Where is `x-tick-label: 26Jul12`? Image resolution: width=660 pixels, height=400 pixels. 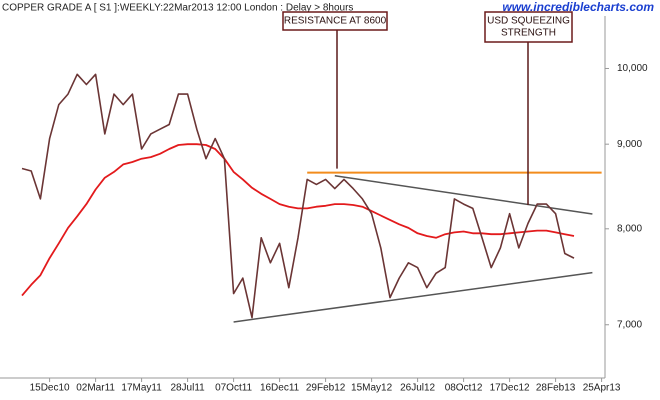 x-tick-label: 26Jul12 is located at coordinates (417, 388).